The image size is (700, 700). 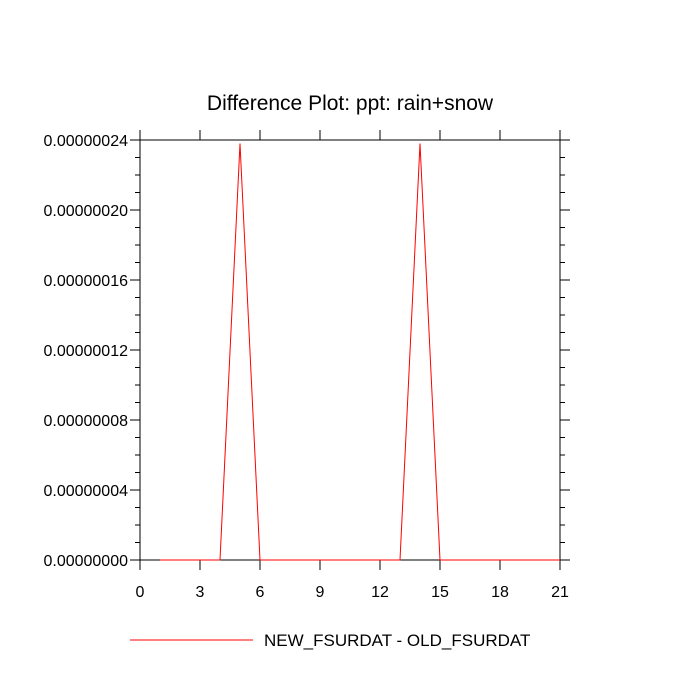 I want to click on y-tick-label: 0.00000016, so click(x=85, y=281).